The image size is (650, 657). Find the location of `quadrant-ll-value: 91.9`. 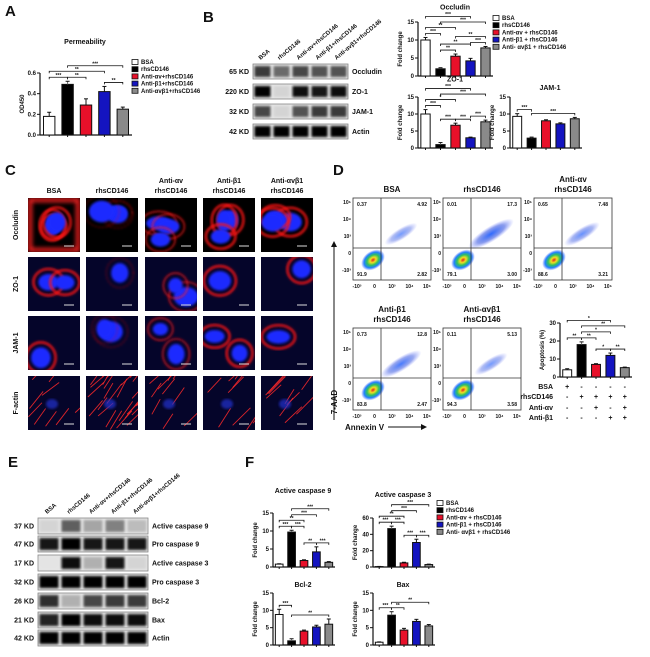

quadrant-ll-value: 91.9 is located at coordinates (362, 275).